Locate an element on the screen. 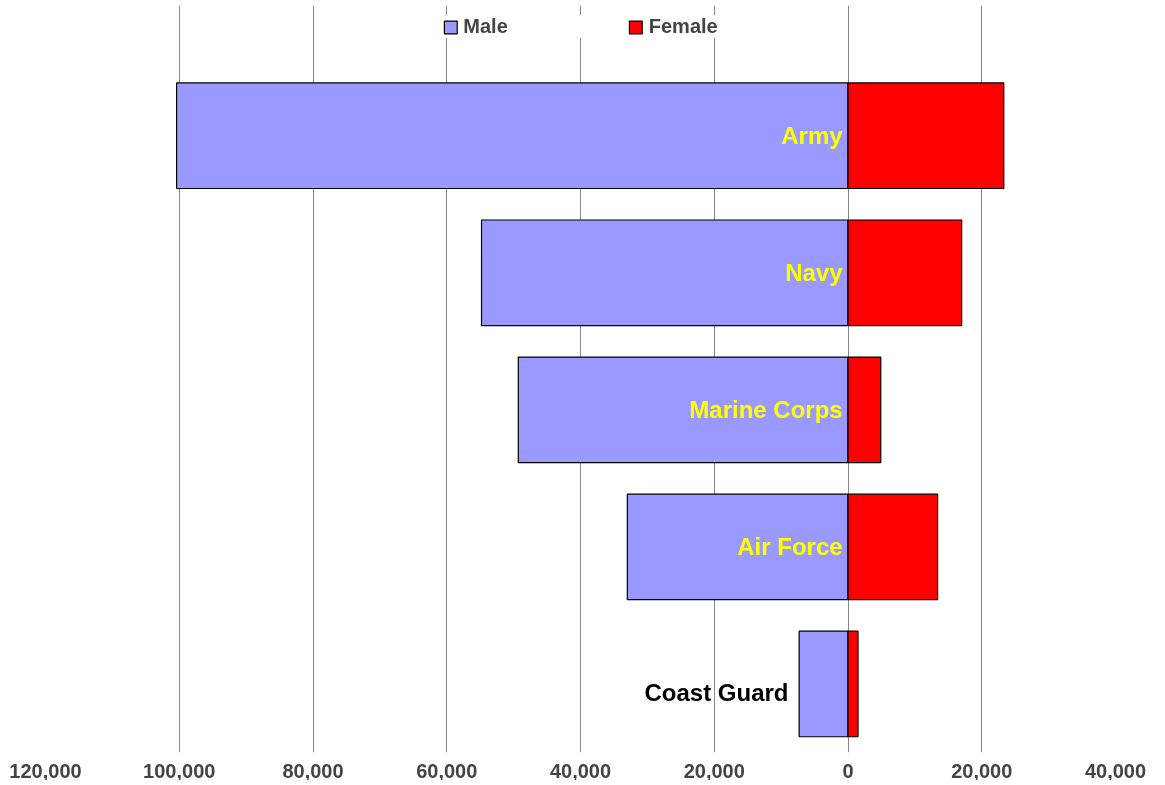 The image size is (1165, 785). x-tick-label: 0 is located at coordinates (848, 770).